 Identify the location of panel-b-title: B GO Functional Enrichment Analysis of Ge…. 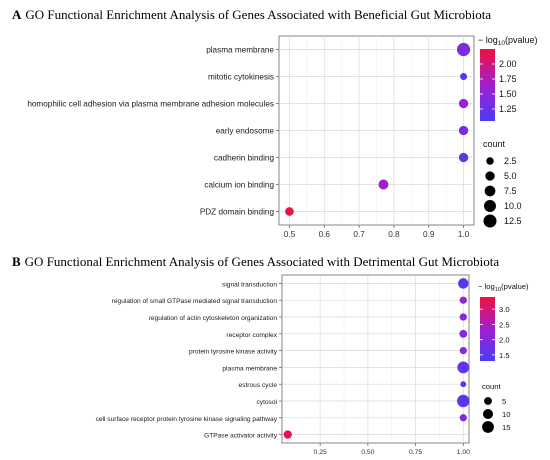
(255, 261).